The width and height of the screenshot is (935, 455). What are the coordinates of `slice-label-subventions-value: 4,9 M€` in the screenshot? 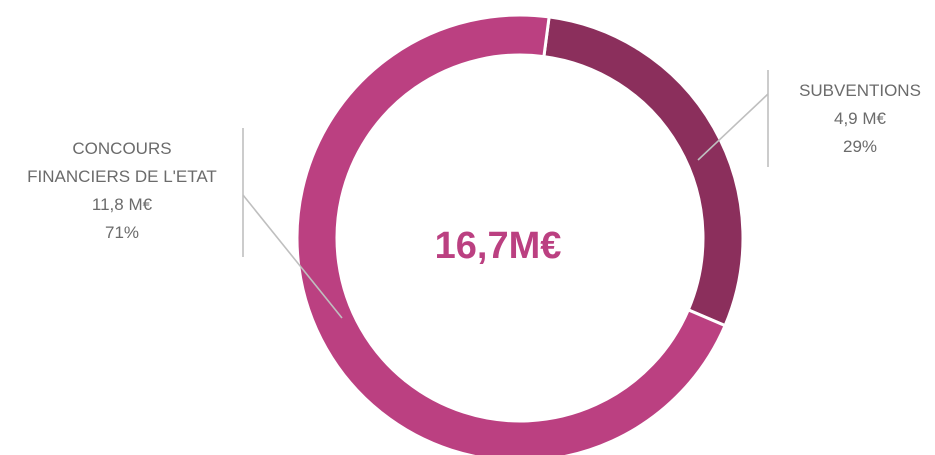 It's located at (860, 118).